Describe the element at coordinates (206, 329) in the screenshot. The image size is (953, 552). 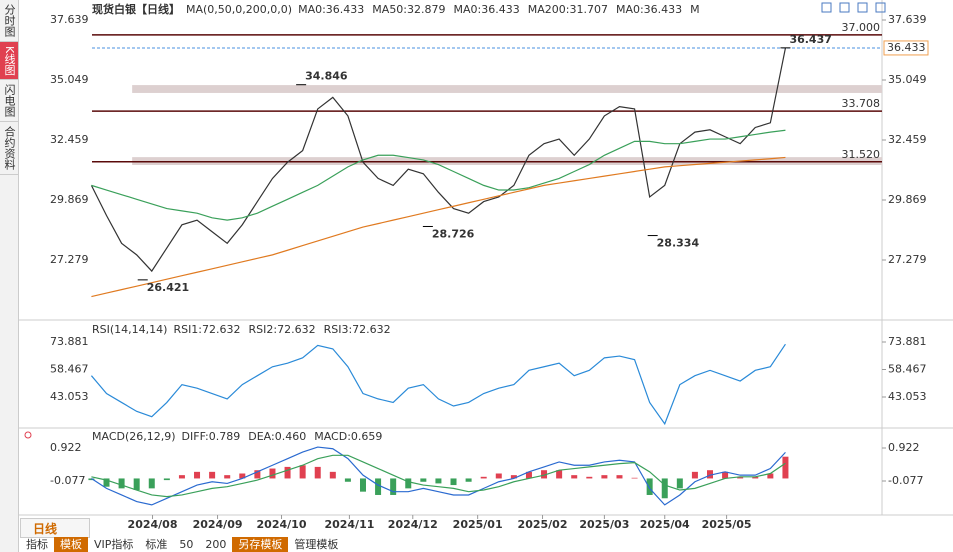
I see `legend-item: RSI1:72.632` at that location.